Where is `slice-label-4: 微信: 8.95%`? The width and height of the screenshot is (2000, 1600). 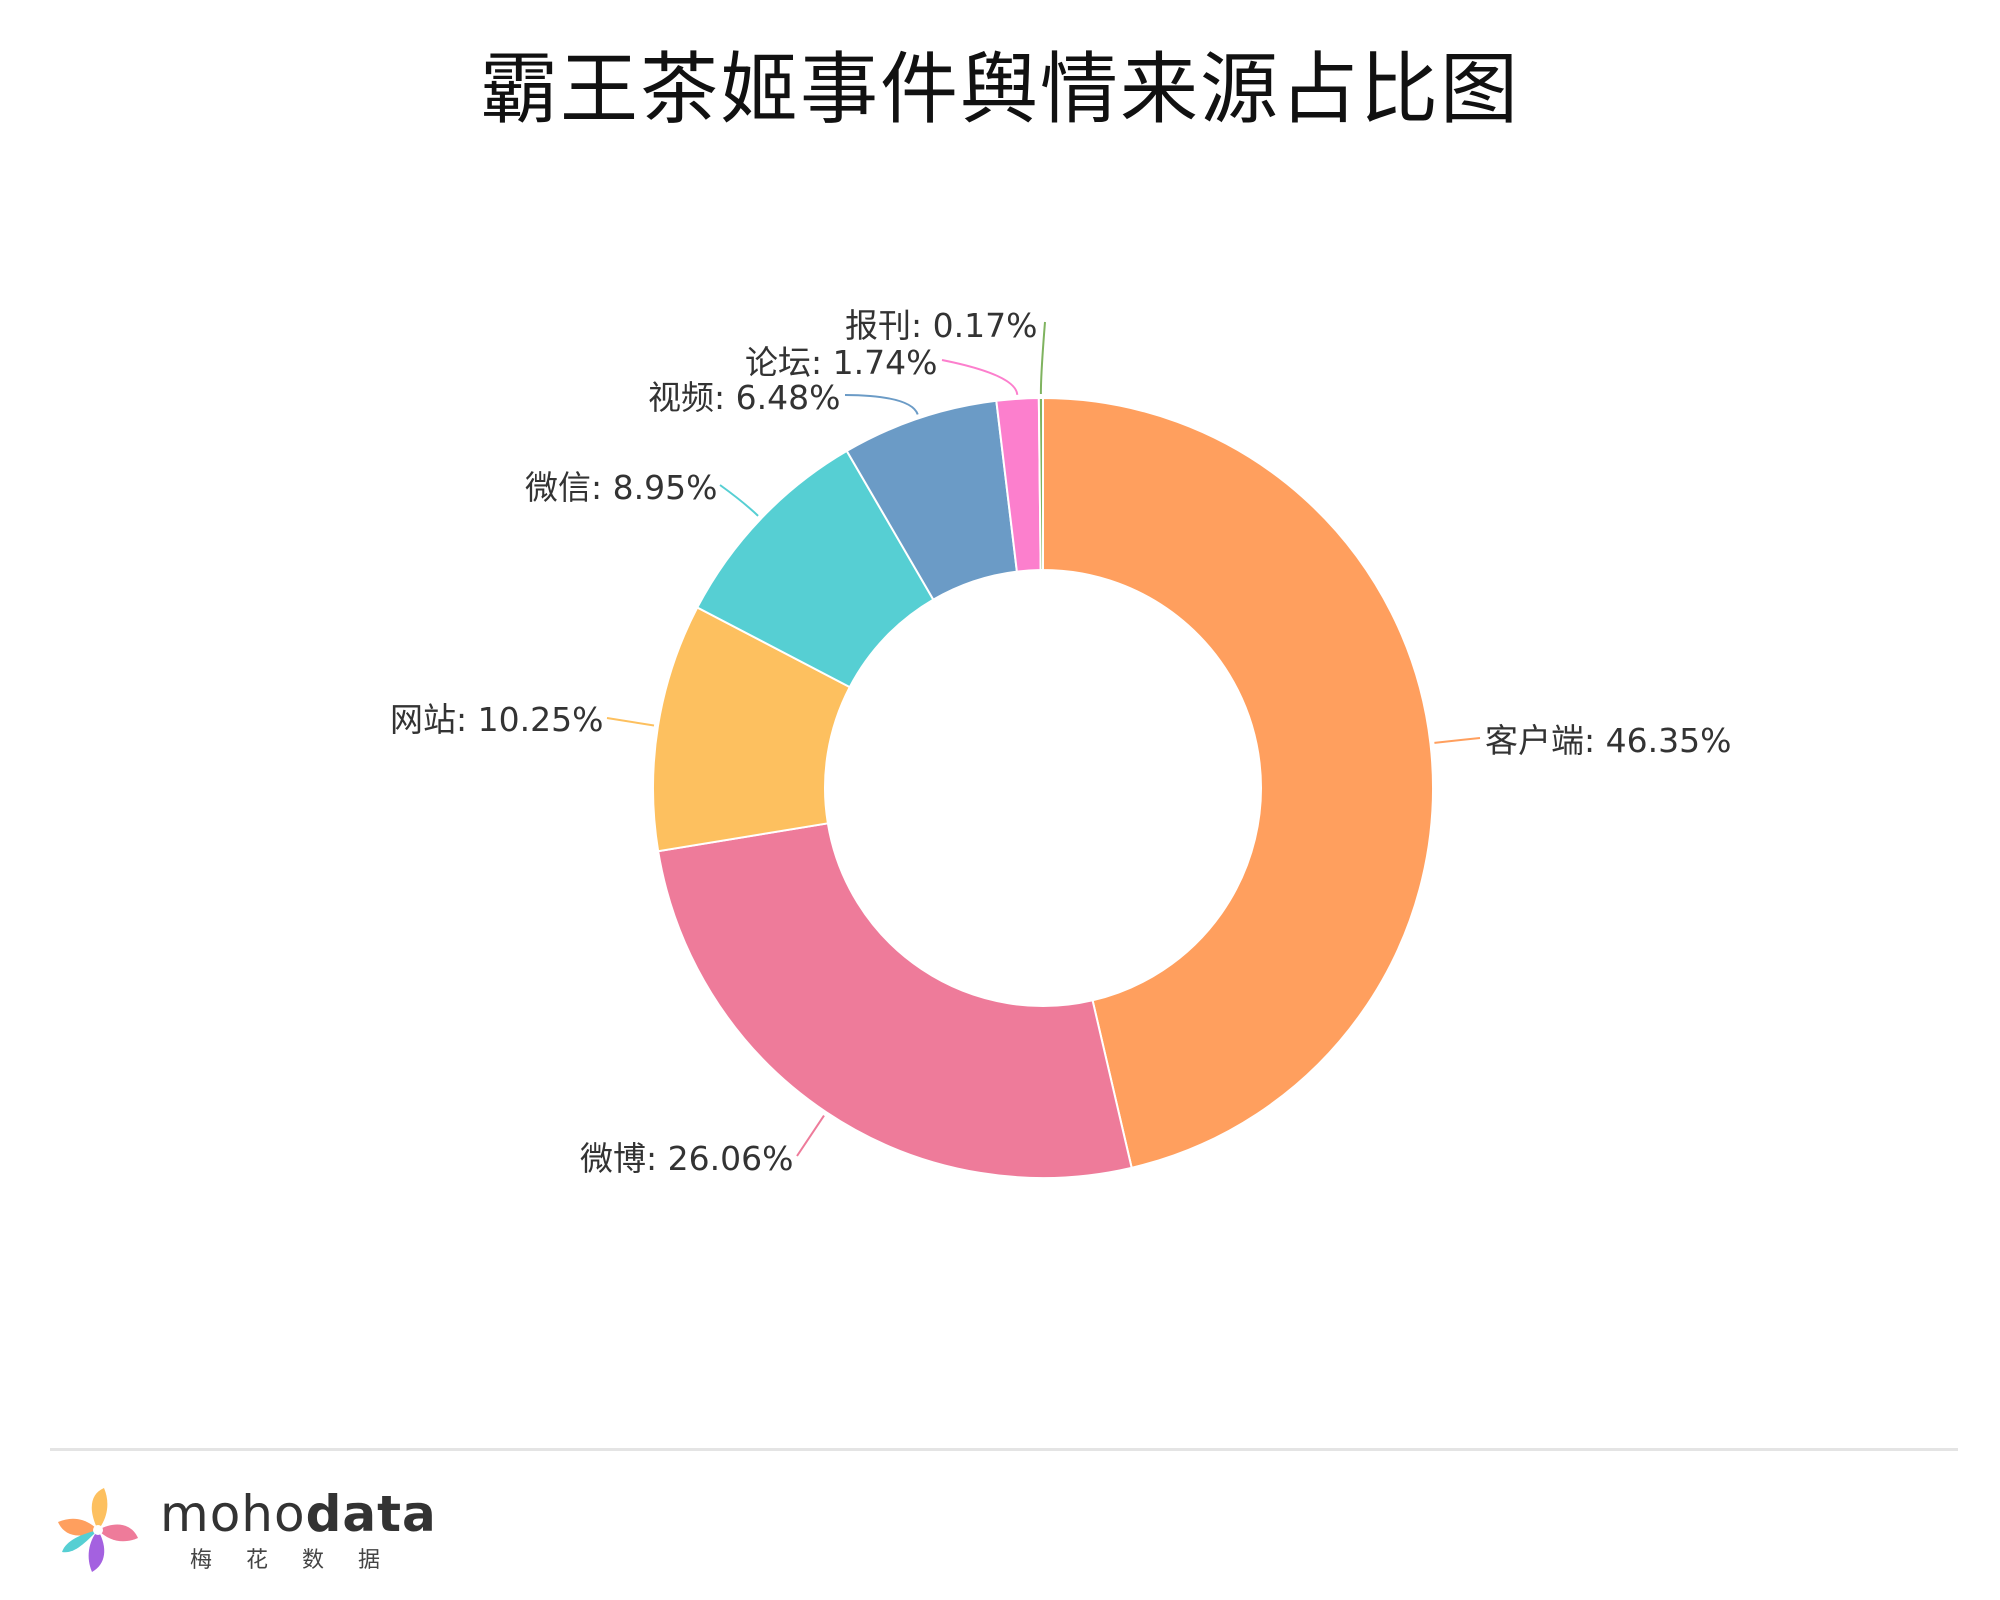
slice-label-4: 微信: 8.95% is located at coordinates (621, 487).